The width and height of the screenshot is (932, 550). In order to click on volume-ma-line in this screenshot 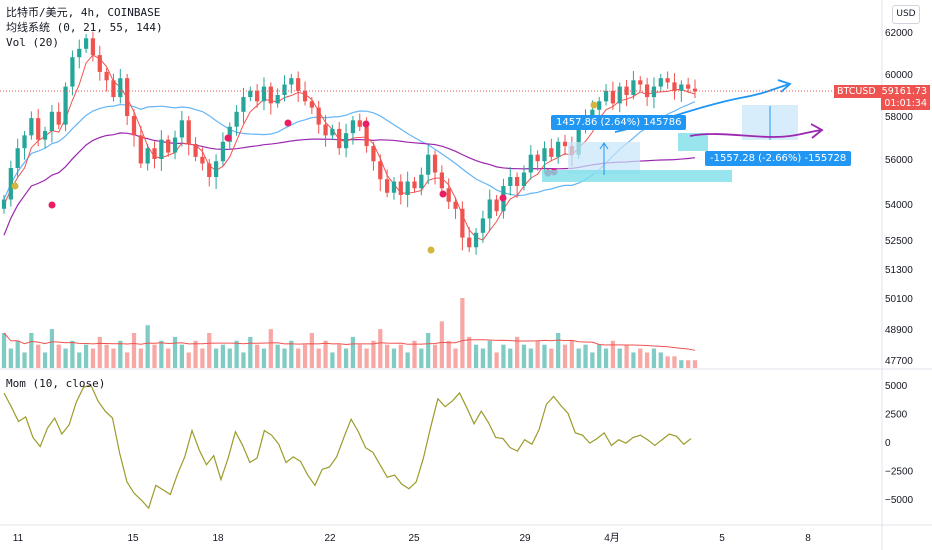, I will do `click(349, 341)`.